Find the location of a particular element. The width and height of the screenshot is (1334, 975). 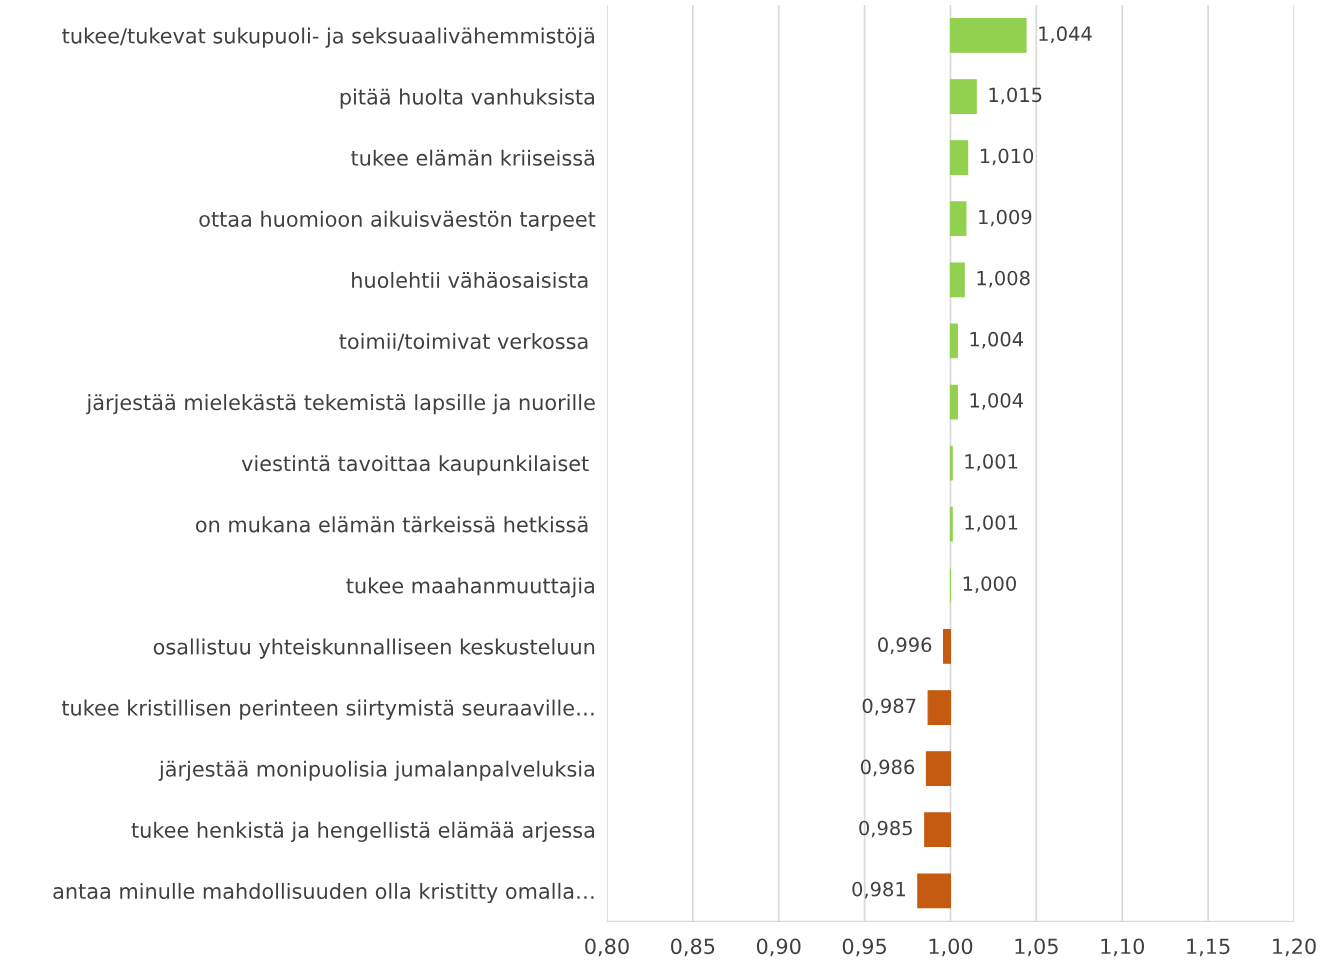

data-label: 0,996 is located at coordinates (905, 646).